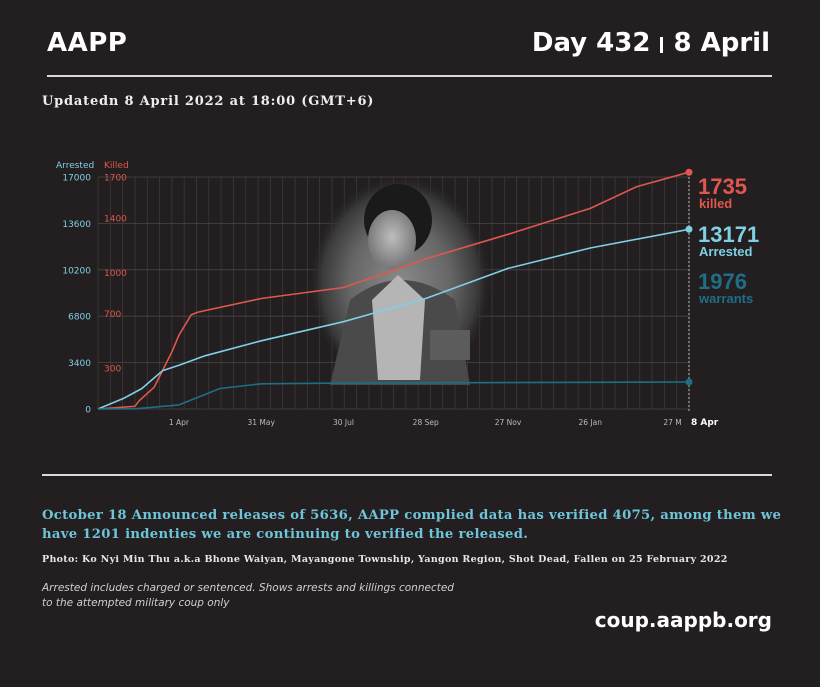 The height and width of the screenshot is (687, 820). Describe the element at coordinates (88, 411) in the screenshot. I see `y-left-tick-label: 0` at that location.